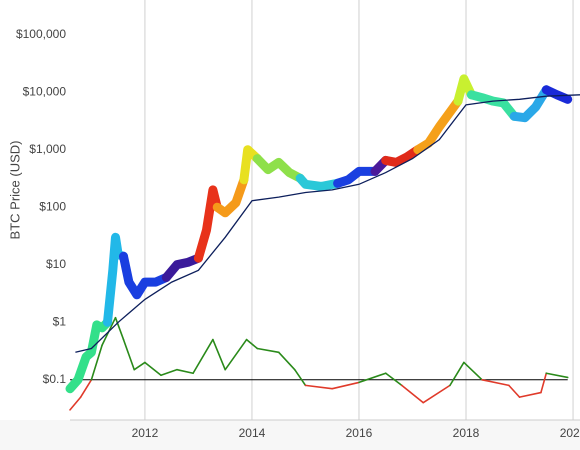  Describe the element at coordinates (60, 321) in the screenshot. I see `y-tick-label: $1` at that location.